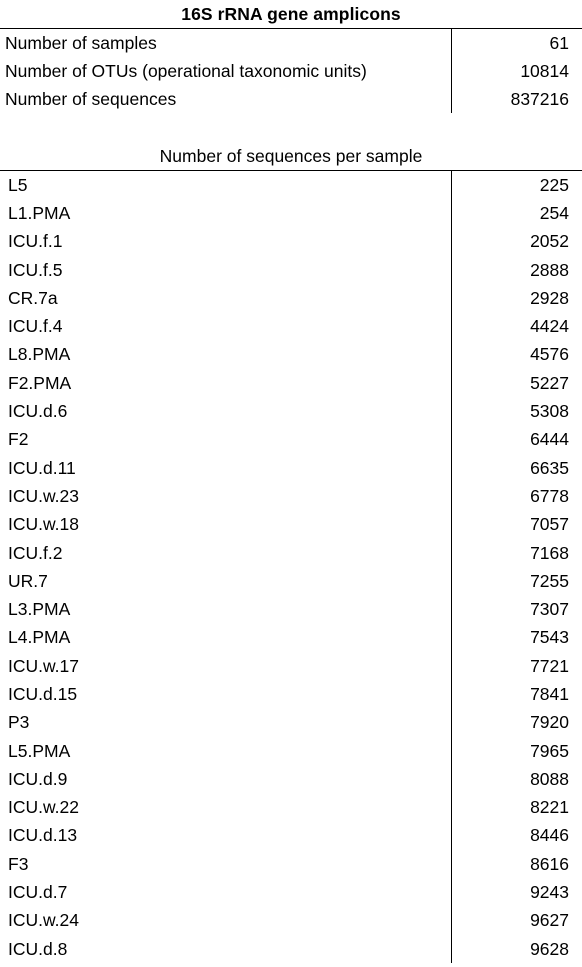 Image resolution: width=582 pixels, height=967 pixels. Describe the element at coordinates (510, 496) in the screenshot. I see `sample-count: 6778` at that location.